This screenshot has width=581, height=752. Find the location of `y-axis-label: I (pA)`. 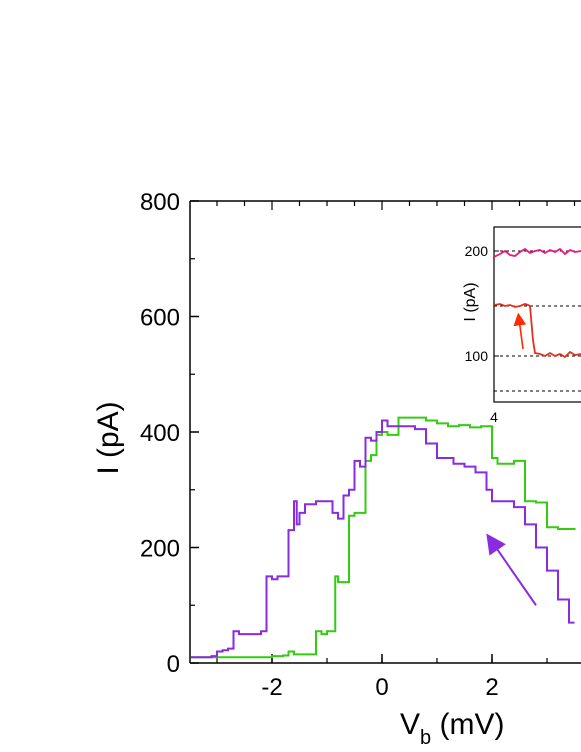

y-axis-label: I (pA) is located at coordinates (108, 437).